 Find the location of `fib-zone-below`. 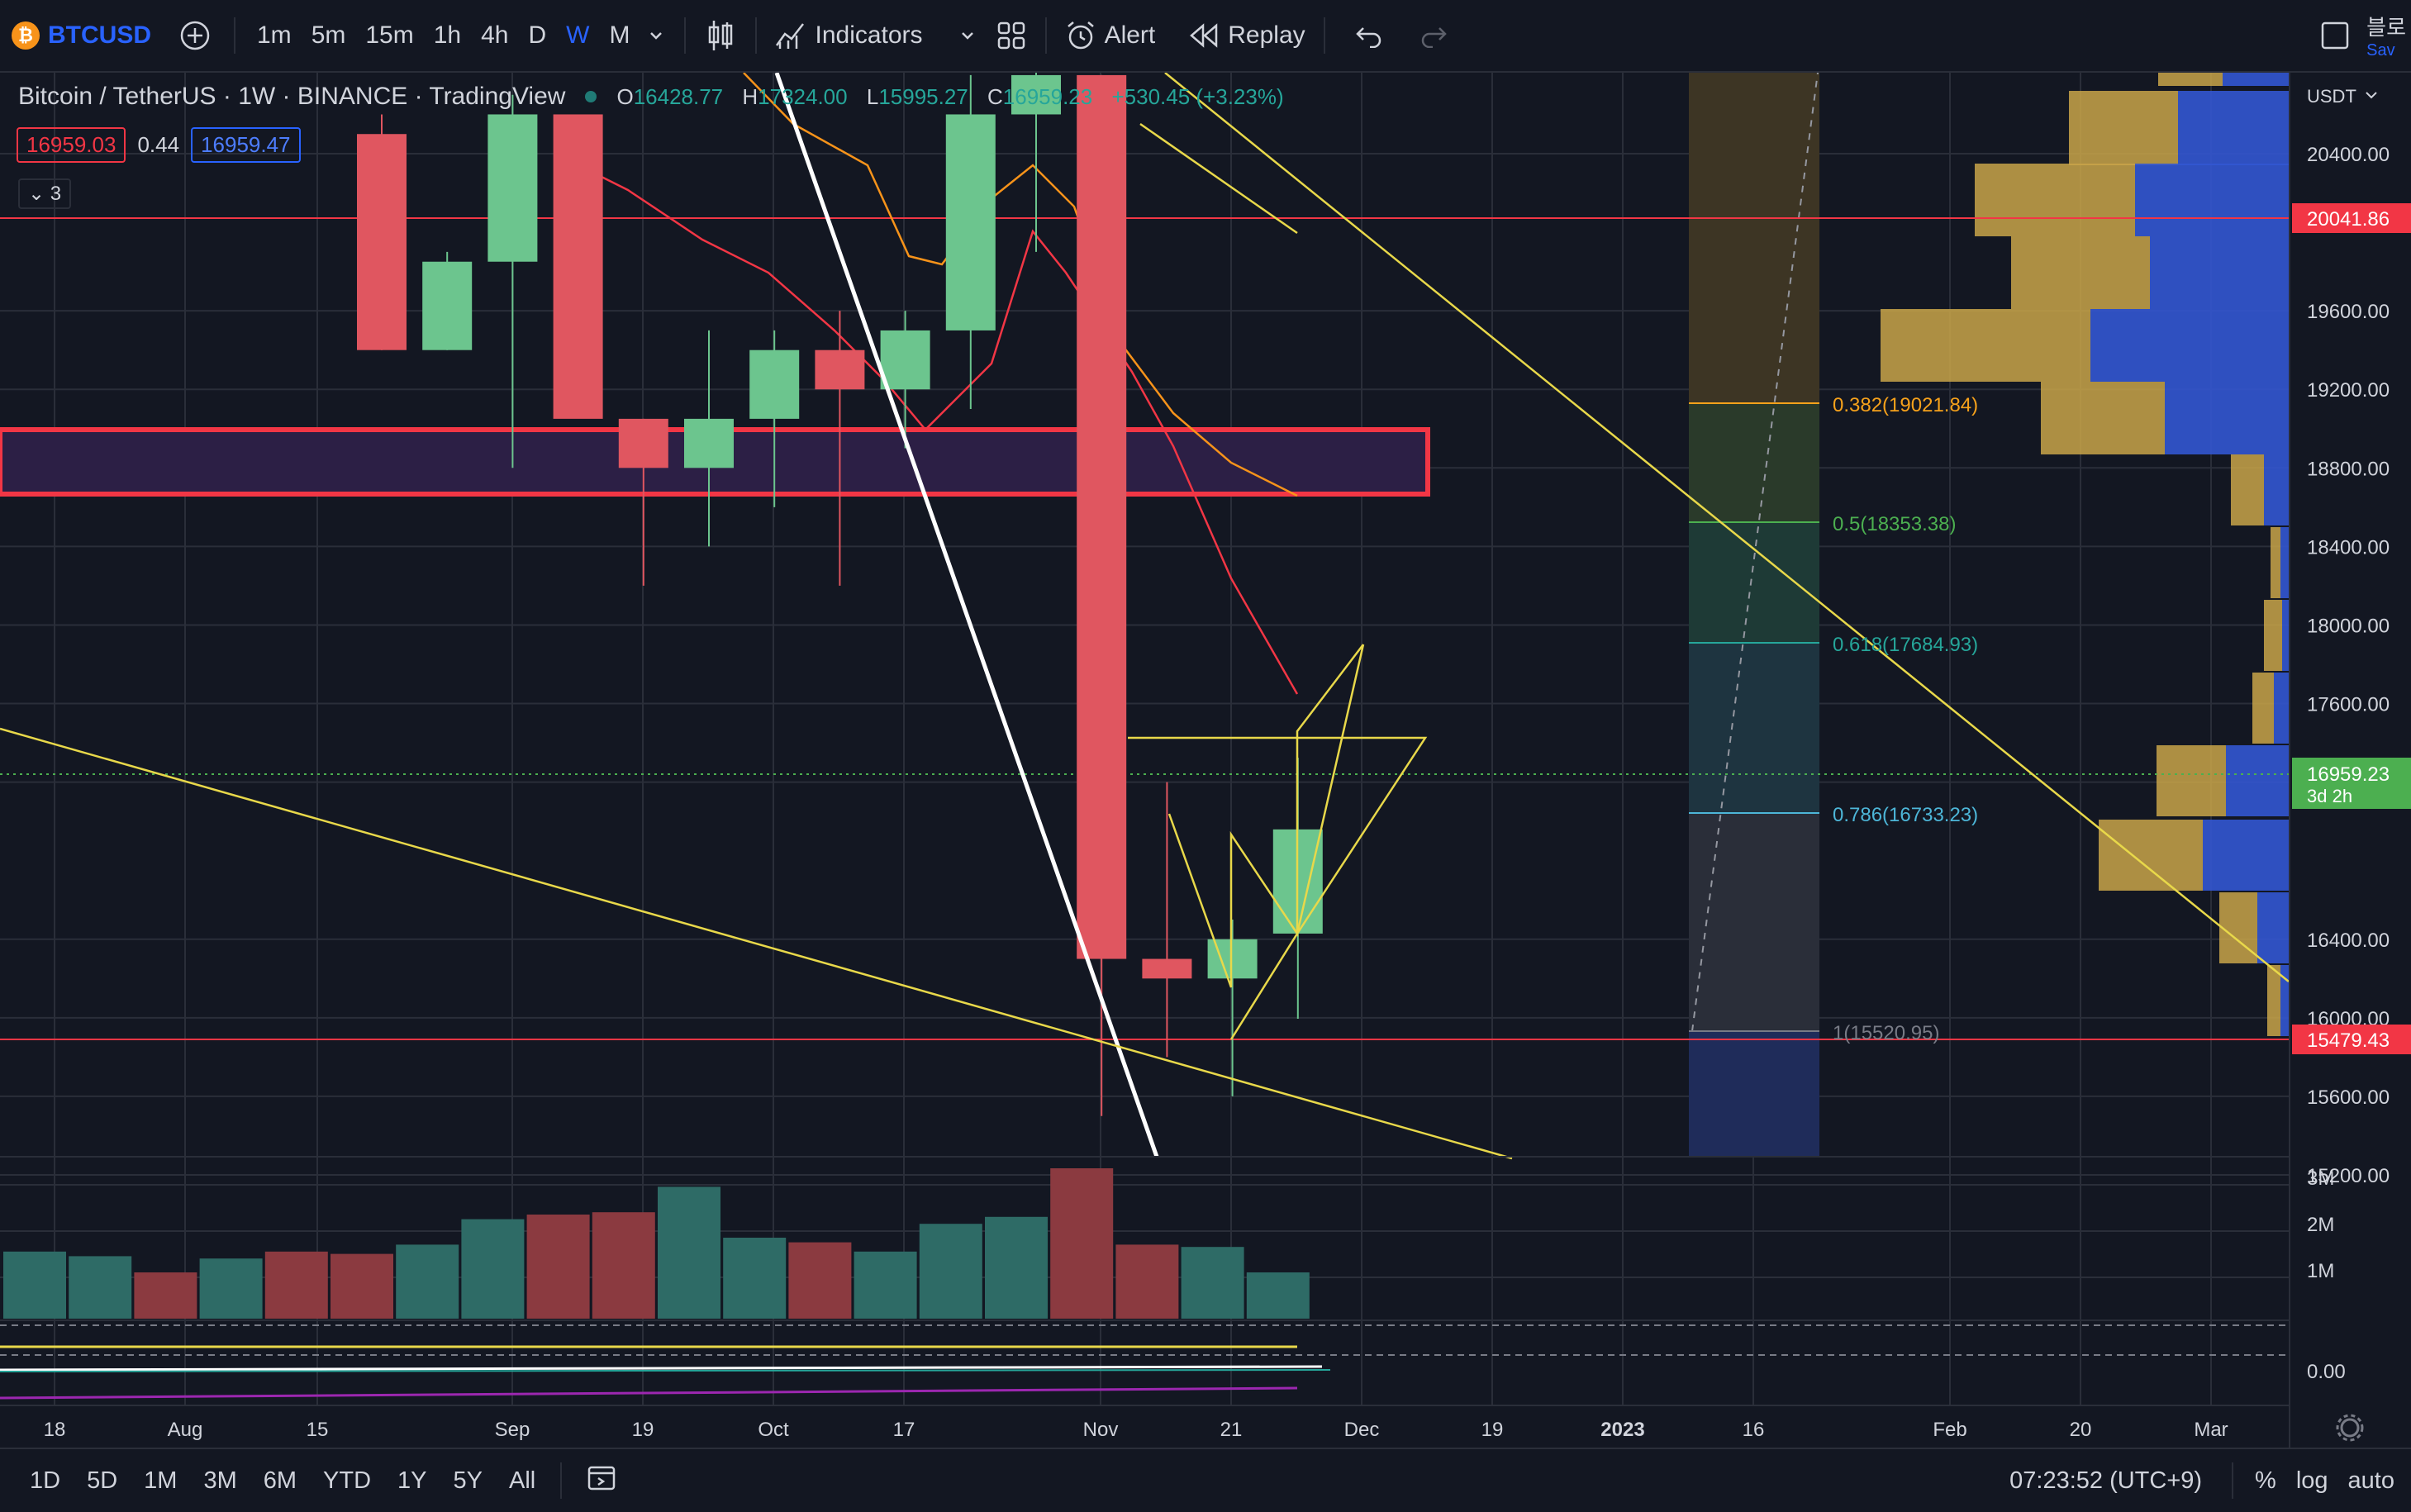

fib-zone-below is located at coordinates (1754, 1094).